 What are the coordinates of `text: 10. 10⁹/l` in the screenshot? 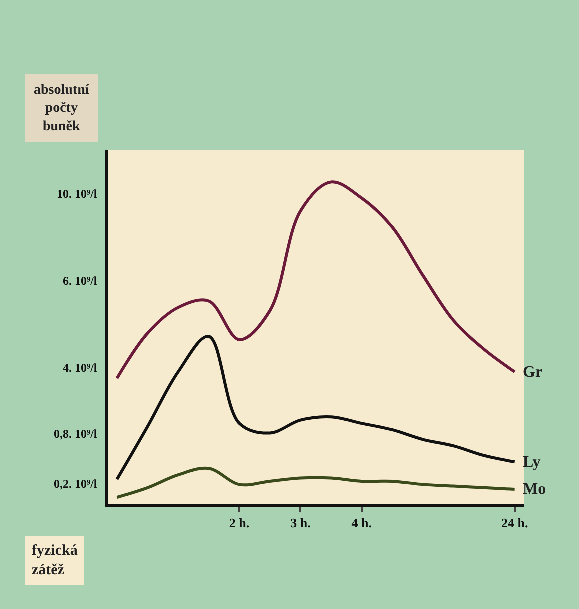 It's located at (77, 194).